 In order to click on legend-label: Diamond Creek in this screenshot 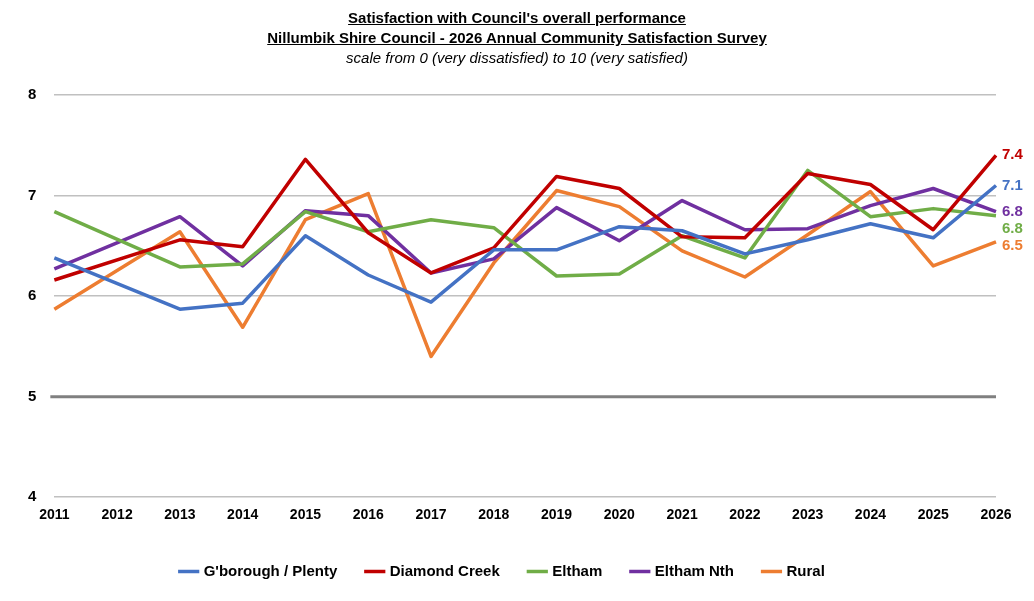, I will do `click(445, 570)`.